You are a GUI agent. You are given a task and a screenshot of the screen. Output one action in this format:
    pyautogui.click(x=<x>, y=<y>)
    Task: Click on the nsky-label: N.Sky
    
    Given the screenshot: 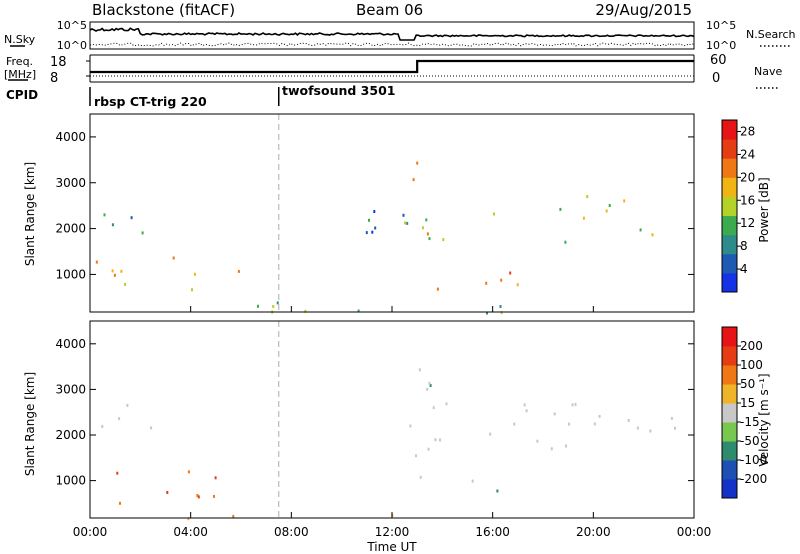 What is the action you would take?
    pyautogui.click(x=20, y=39)
    